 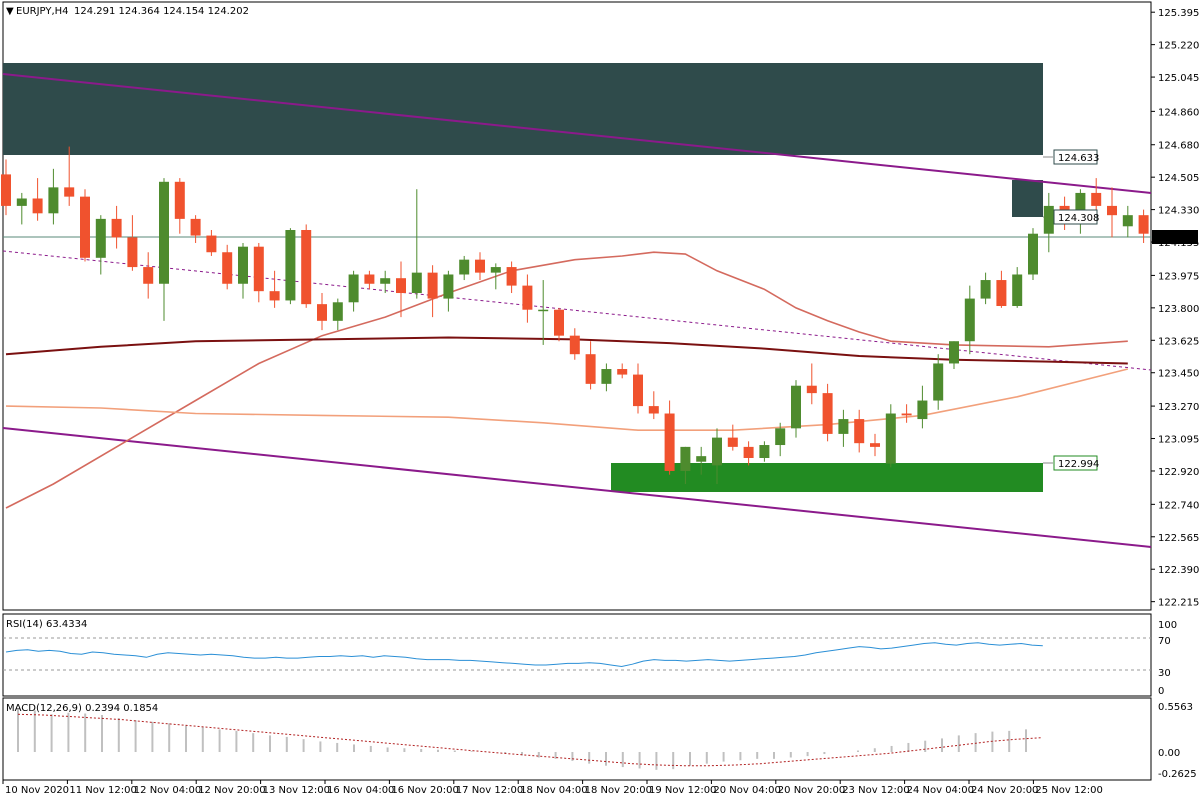 What do you see at coordinates (746, 790) in the screenshot?
I see `time-tick-label: 20 Nov 04:00` at bounding box center [746, 790].